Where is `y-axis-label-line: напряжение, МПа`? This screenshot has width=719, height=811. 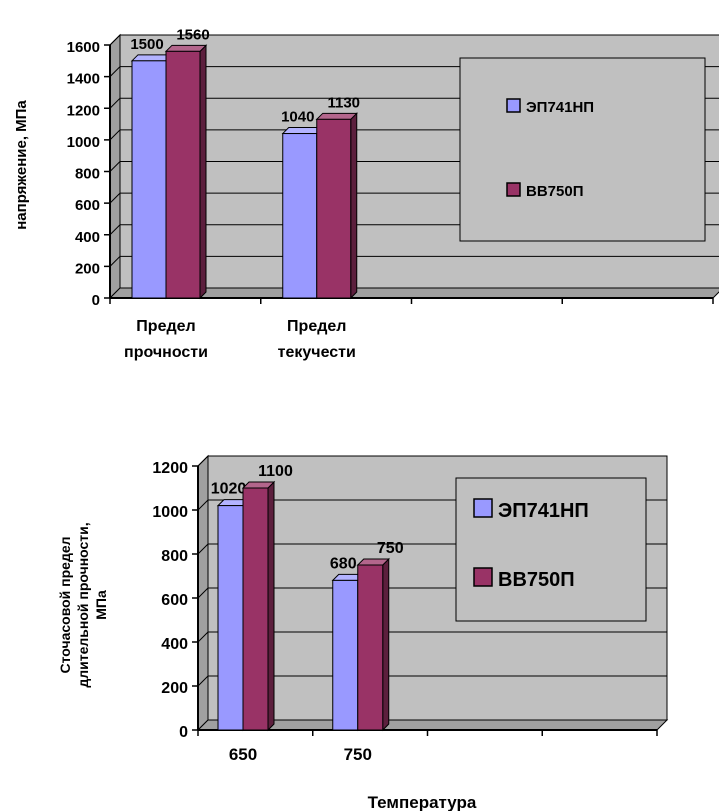
y-axis-label-line: напряжение, МПа is located at coordinates (21, 165).